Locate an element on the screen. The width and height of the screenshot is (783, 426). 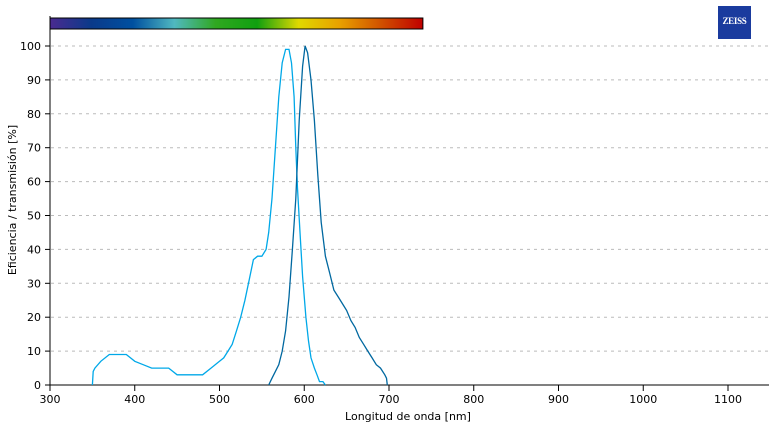
zeiss-logo: ZEISS is located at coordinates (734, 22).